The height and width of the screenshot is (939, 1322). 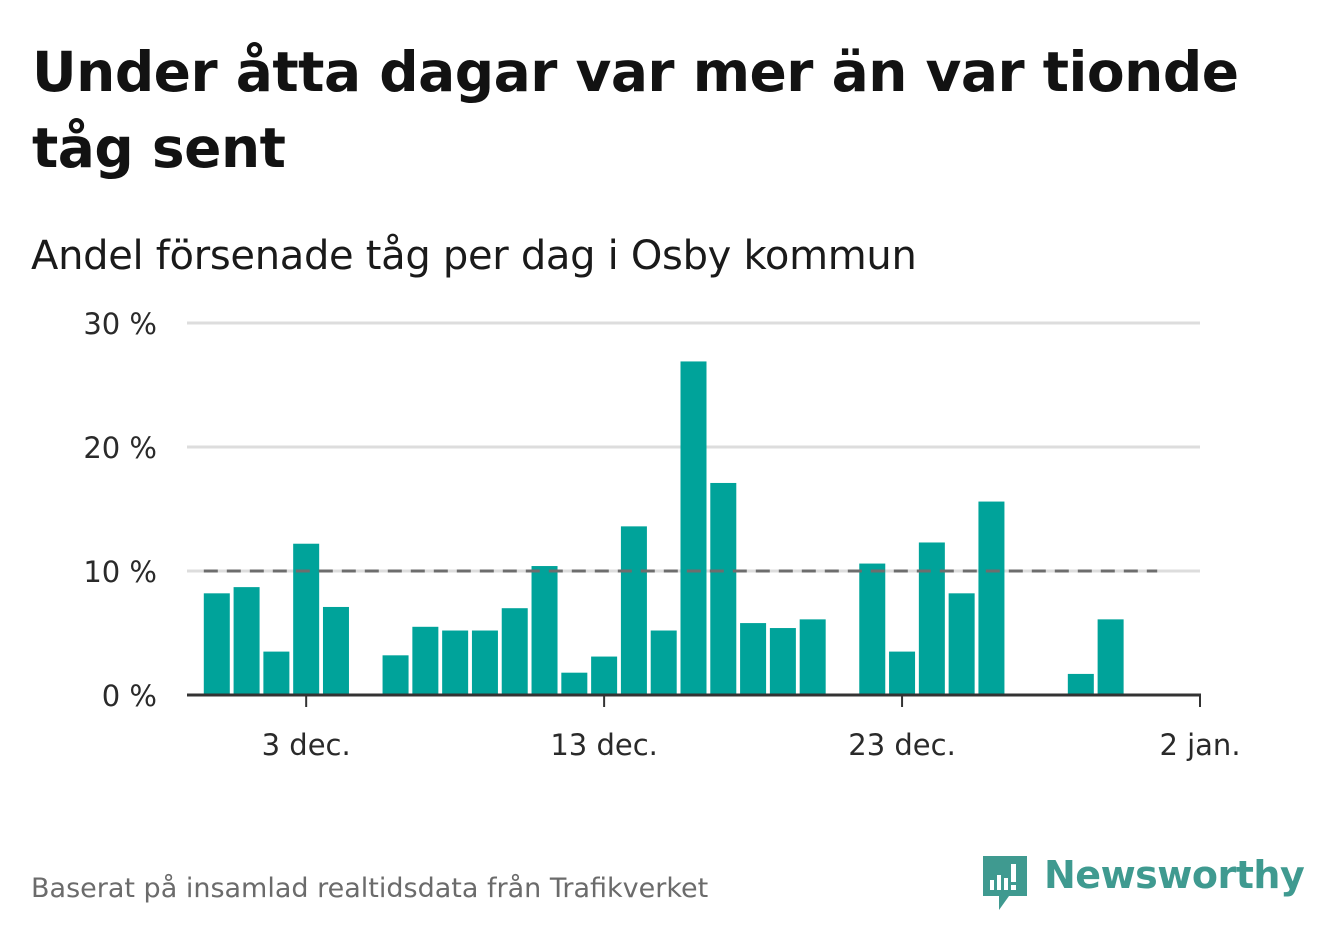 What do you see at coordinates (120, 448) in the screenshot?
I see `y-tick-label: 20 %` at bounding box center [120, 448].